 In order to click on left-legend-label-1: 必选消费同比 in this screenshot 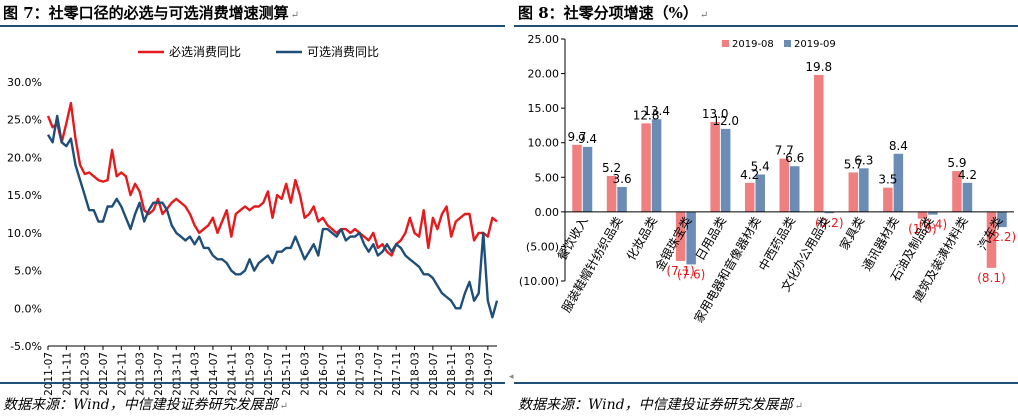, I will do `click(205, 52)`.